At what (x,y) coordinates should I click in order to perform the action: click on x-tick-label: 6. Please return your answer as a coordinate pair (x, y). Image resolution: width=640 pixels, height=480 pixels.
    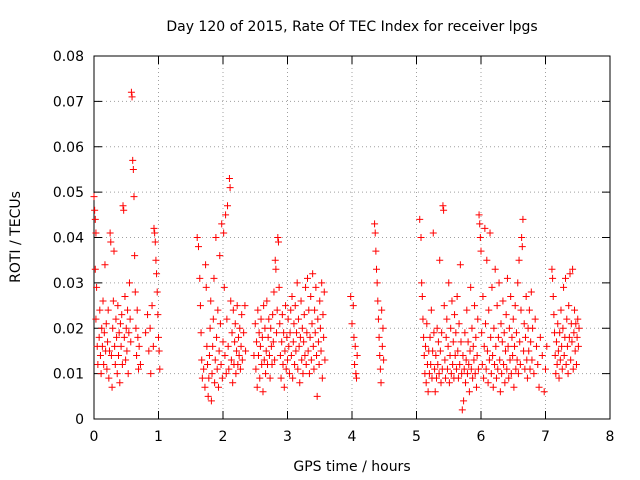
    Looking at the image, I should click on (481, 437).